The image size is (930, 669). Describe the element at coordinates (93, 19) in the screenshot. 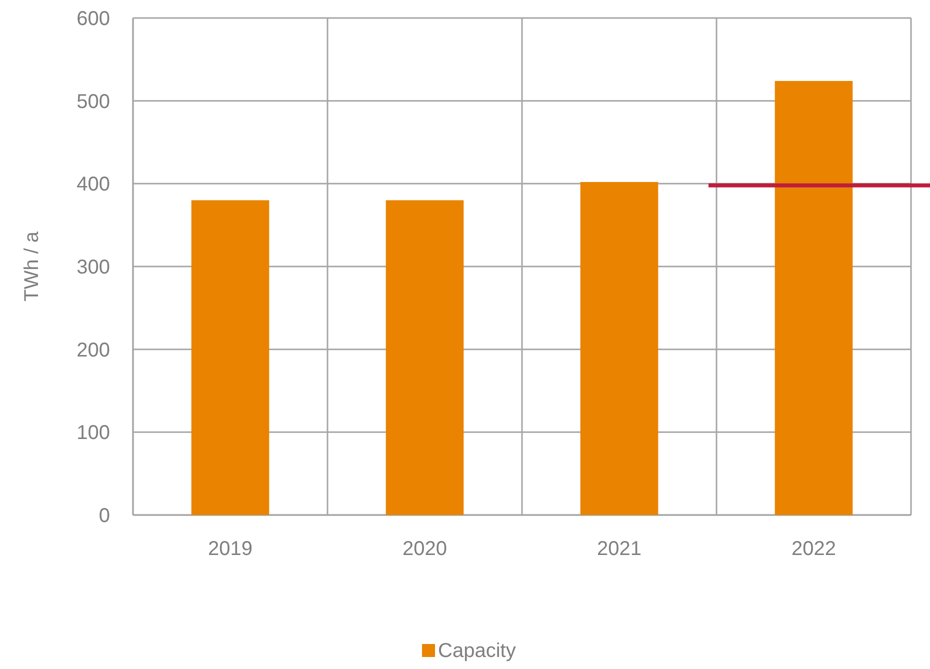

I see `y-tick-label: 600` at that location.